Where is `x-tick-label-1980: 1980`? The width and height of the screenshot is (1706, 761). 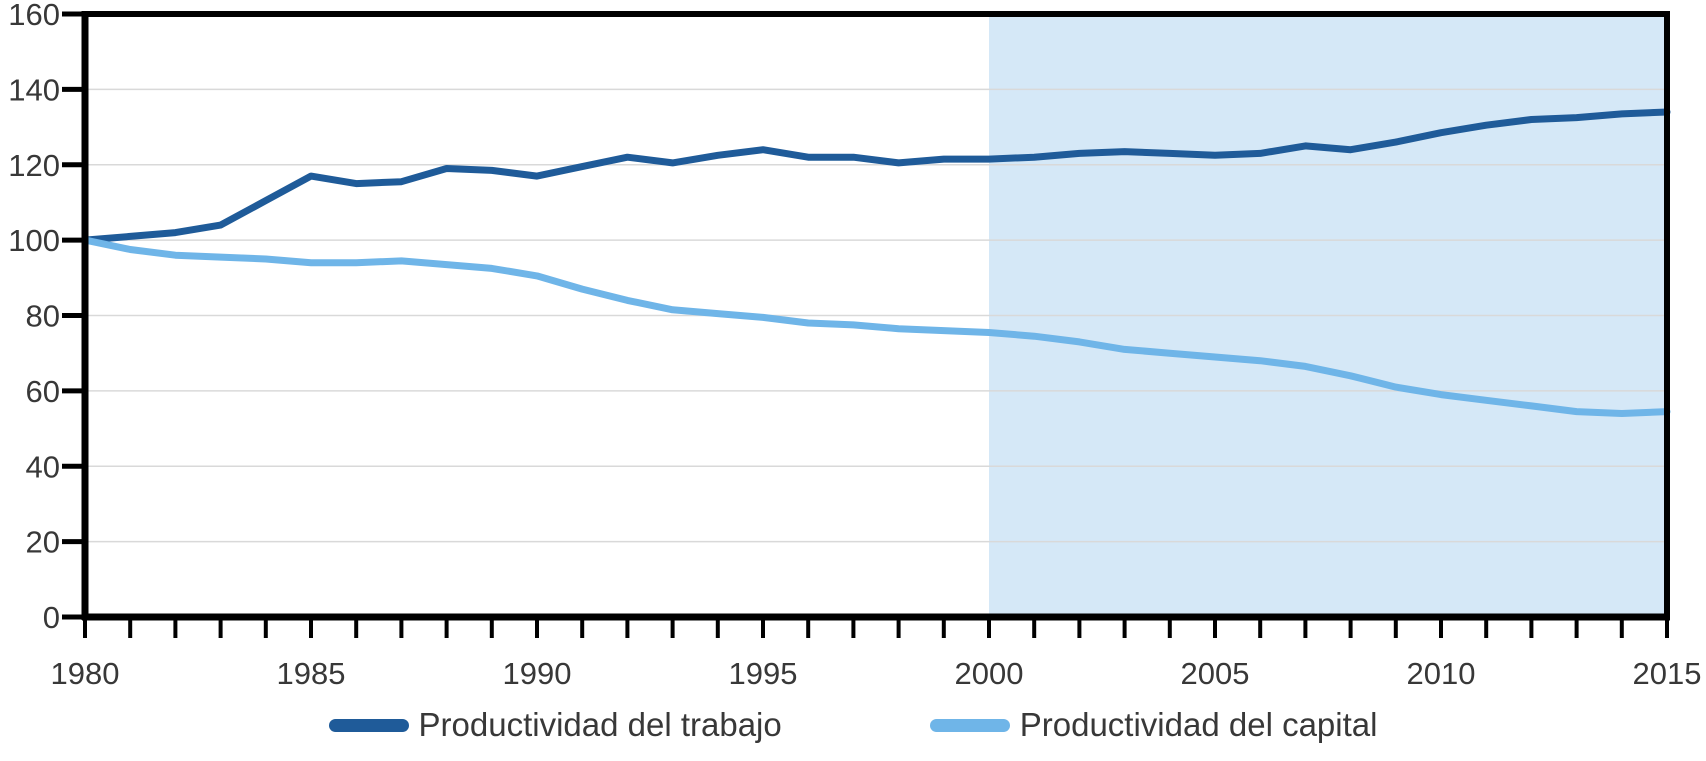 x-tick-label-1980: 1980 is located at coordinates (85, 673).